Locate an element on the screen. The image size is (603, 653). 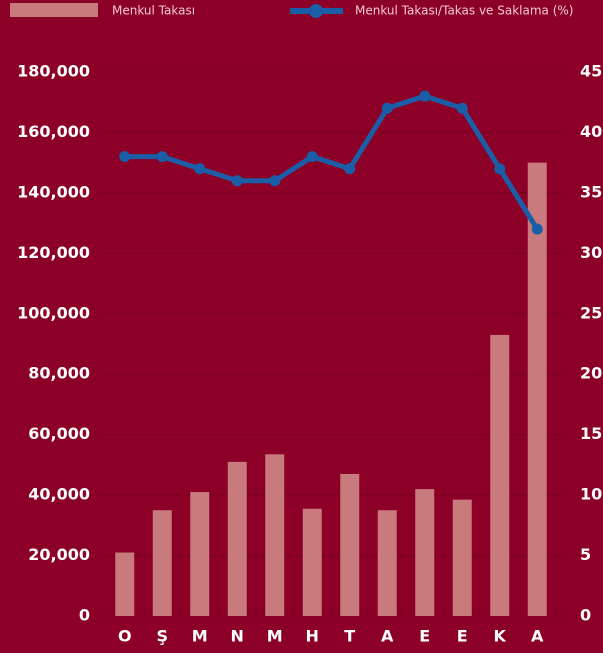
legend-swatch is located at coordinates (54, 10).